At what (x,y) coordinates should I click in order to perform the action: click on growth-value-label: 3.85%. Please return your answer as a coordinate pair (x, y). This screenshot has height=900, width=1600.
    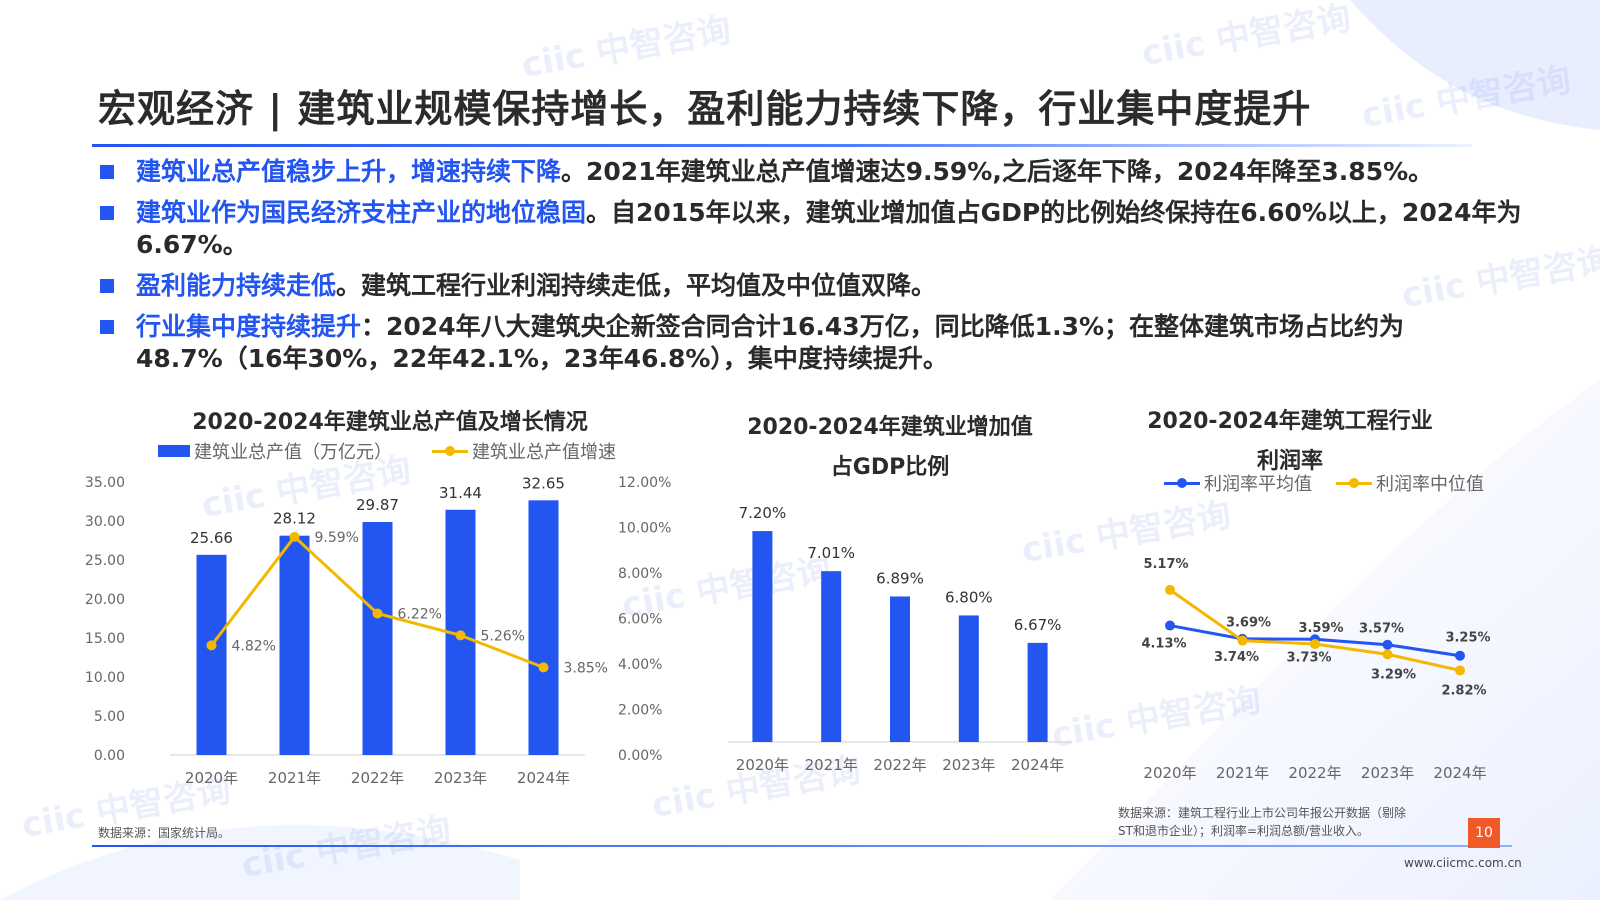
    Looking at the image, I should click on (586, 668).